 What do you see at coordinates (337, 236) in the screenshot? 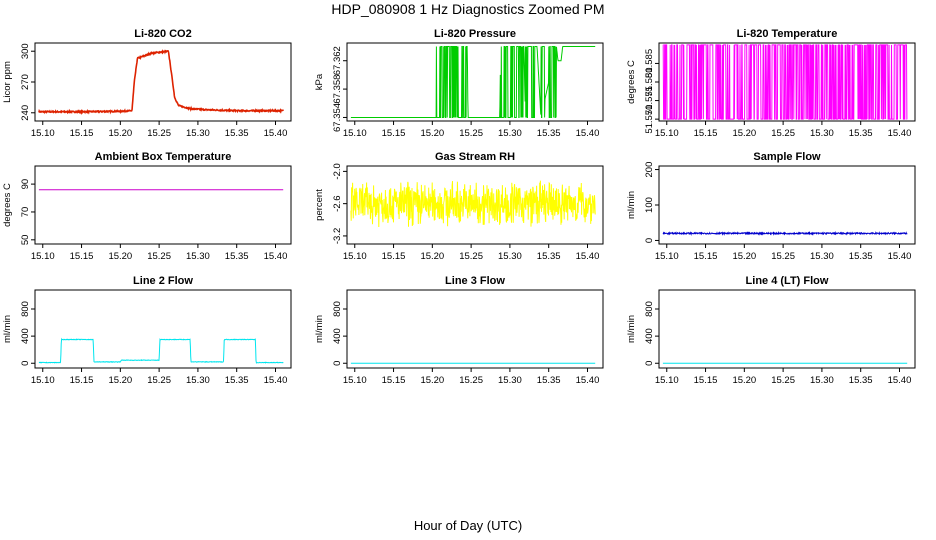
I see `y-tick-label: -3.2` at bounding box center [337, 236].